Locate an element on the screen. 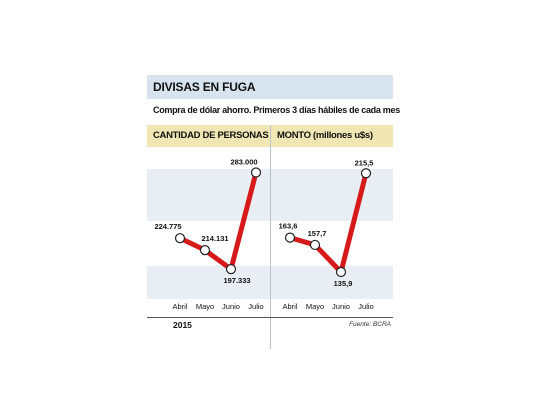  chart-monto: 163,6 Abril 157,7 Mayo 135,9 Junio 215,5 Julio is located at coordinates (332, 234).